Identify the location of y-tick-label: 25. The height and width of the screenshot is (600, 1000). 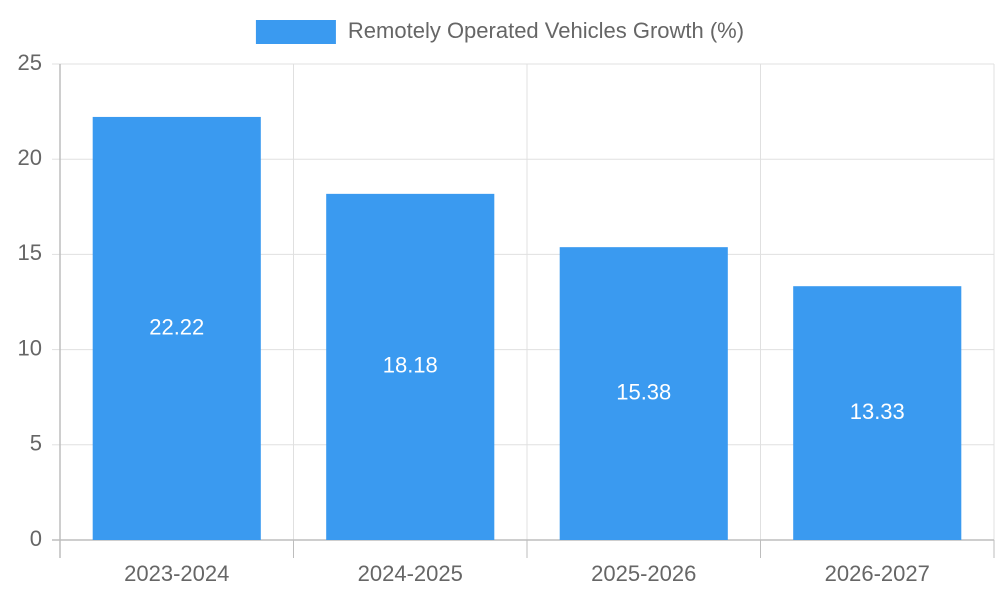
(30, 62).